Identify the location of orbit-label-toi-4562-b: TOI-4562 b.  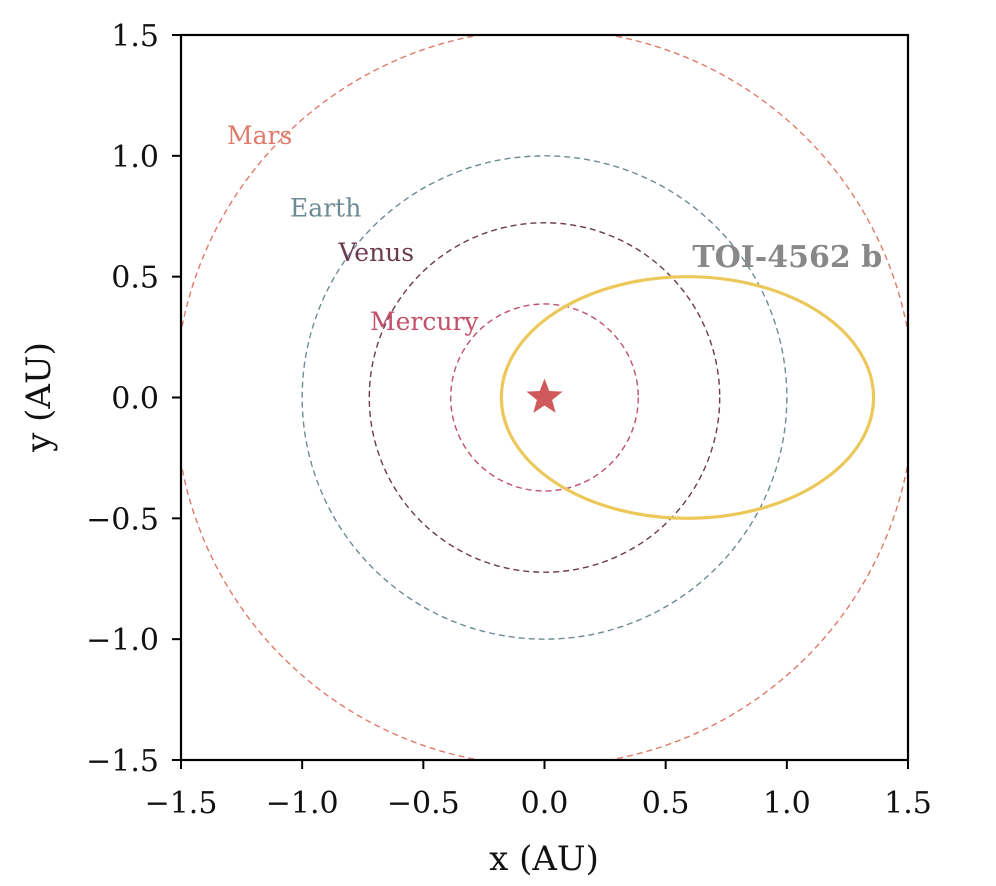
(787, 257).